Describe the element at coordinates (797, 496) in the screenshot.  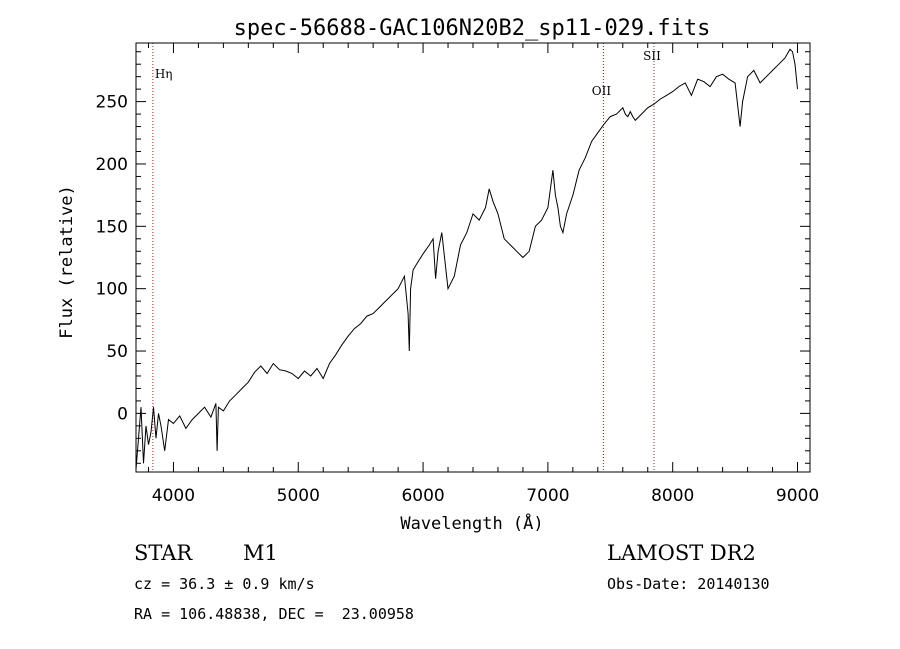
I see `x-tick-label: 9000` at that location.